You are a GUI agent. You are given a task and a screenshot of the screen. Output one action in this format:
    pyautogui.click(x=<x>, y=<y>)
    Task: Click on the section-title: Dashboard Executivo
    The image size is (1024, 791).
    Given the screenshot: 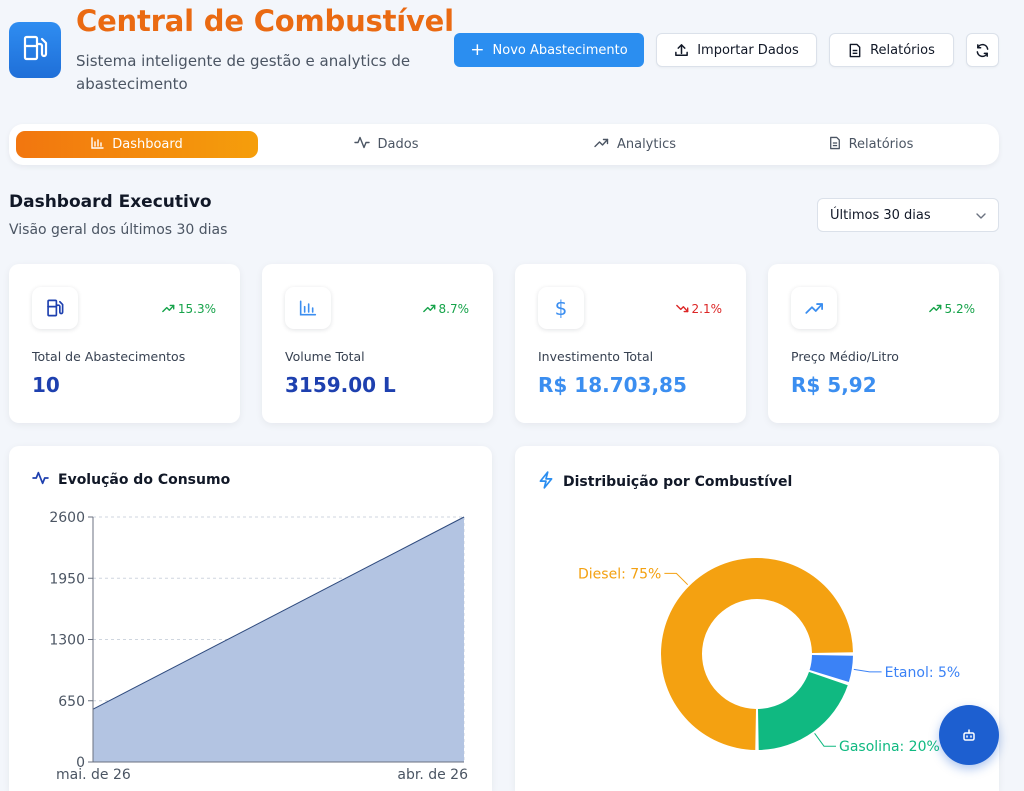 What is the action you would take?
    pyautogui.click(x=110, y=202)
    